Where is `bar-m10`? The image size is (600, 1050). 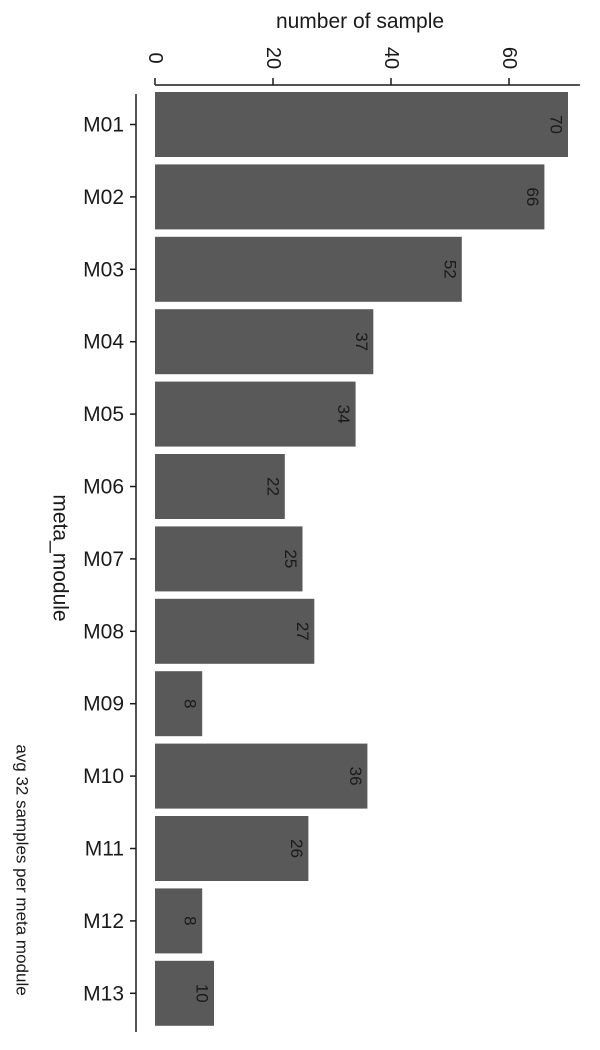
bar-m10 is located at coordinates (261, 776).